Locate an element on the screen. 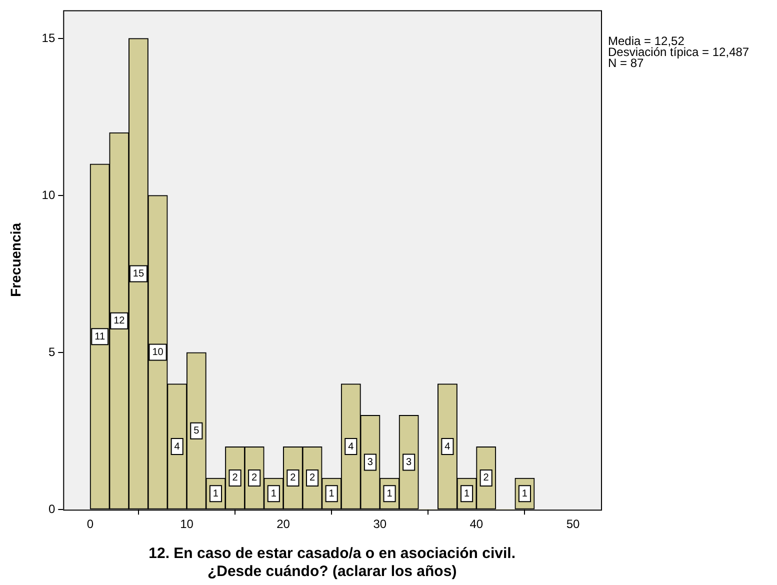  text: Media = 12,52 is located at coordinates (646, 41).